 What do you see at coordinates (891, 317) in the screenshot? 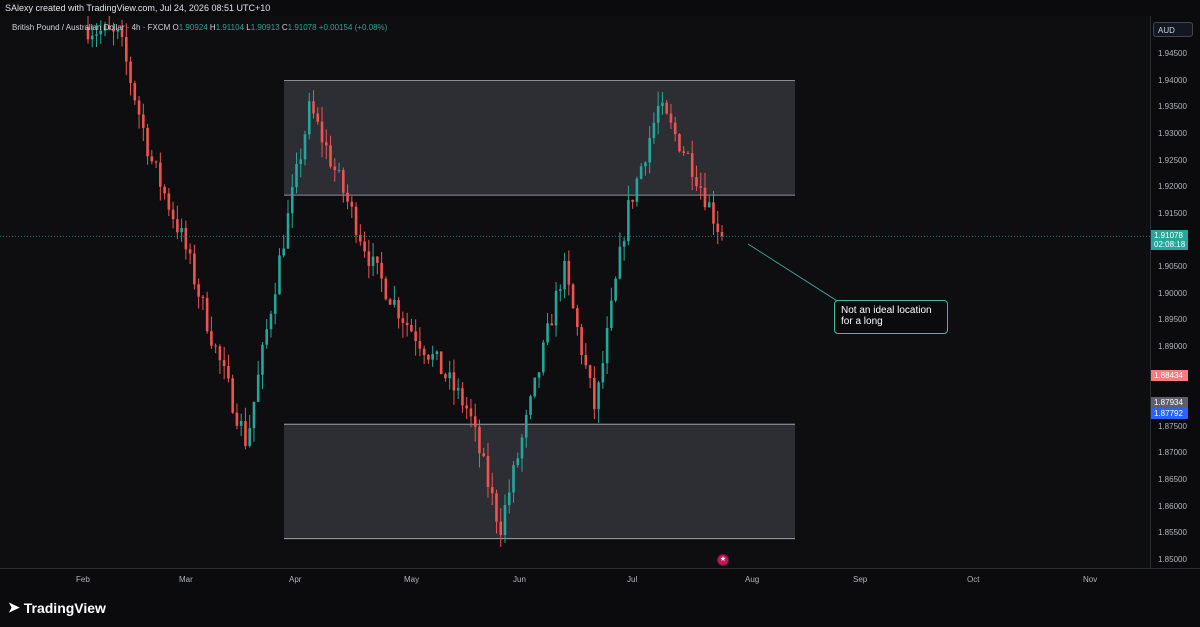
I see `annotation-callout: Not an ideal location for a long` at bounding box center [891, 317].